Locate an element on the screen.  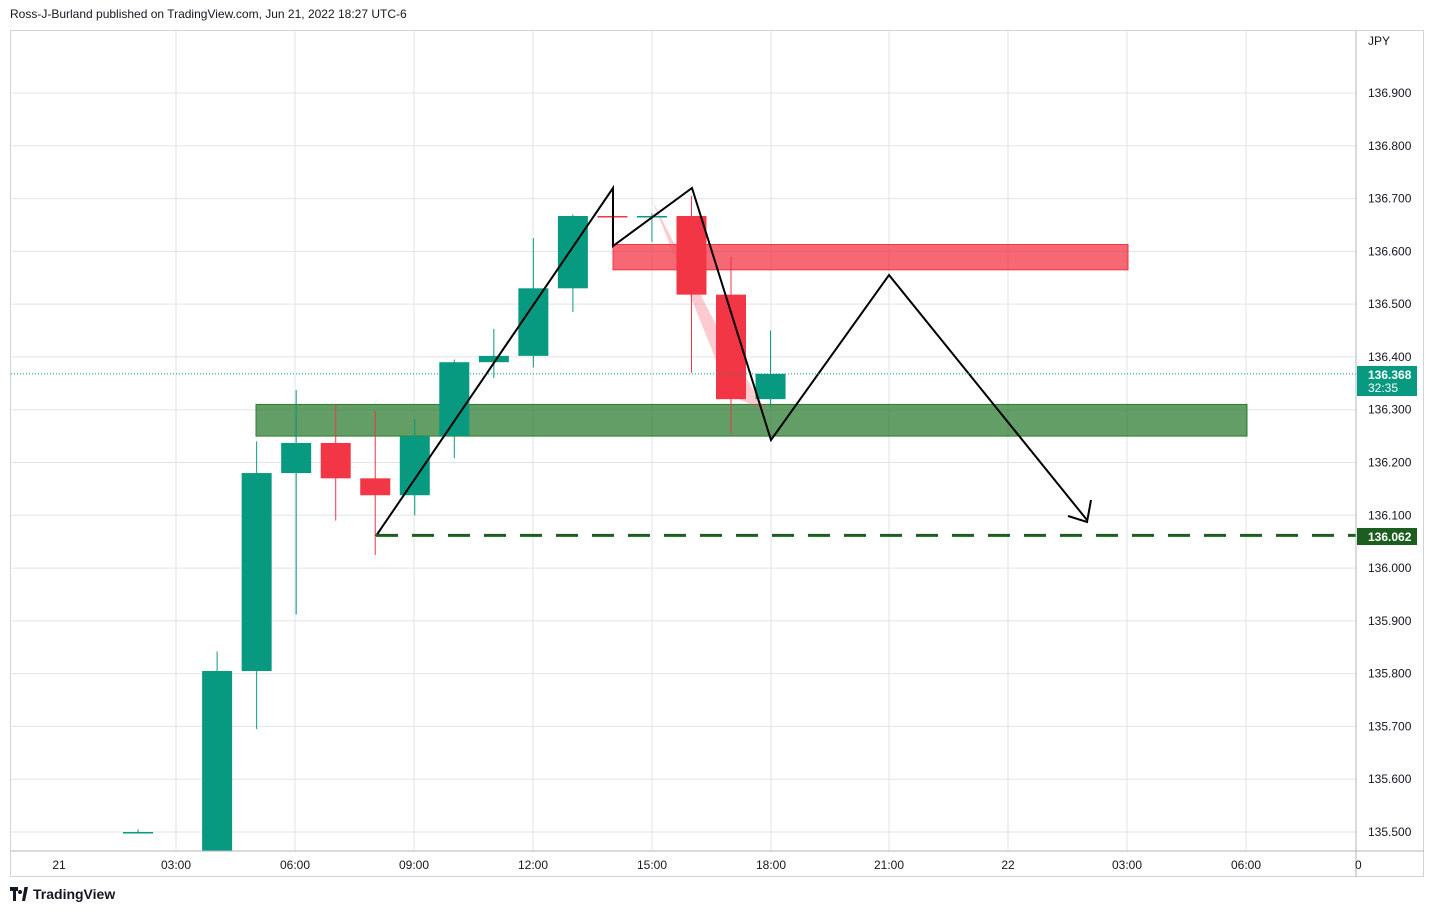
y-tick-label: 136.900 is located at coordinates (1390, 93).